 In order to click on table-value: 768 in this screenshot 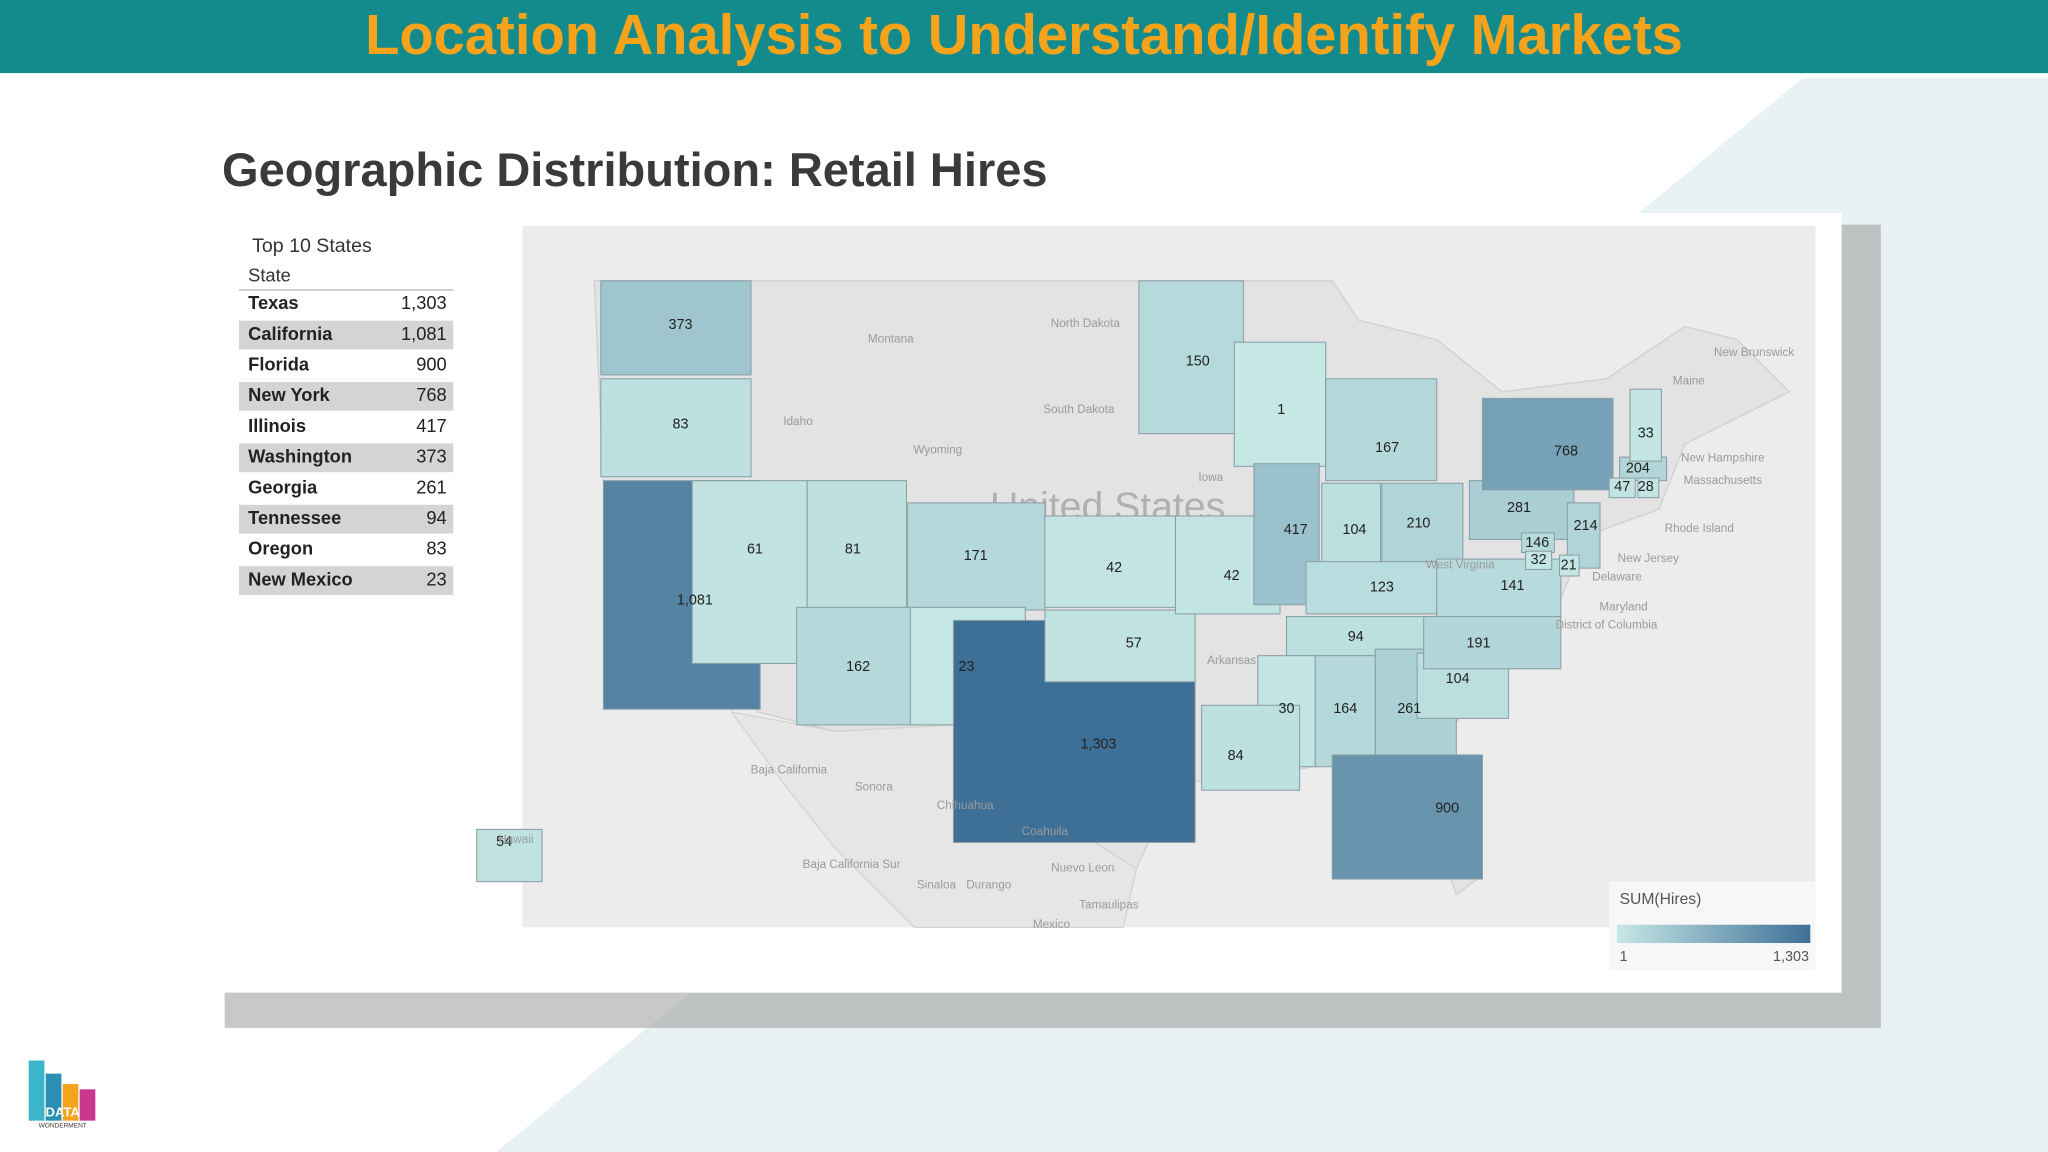, I will do `click(431, 394)`.